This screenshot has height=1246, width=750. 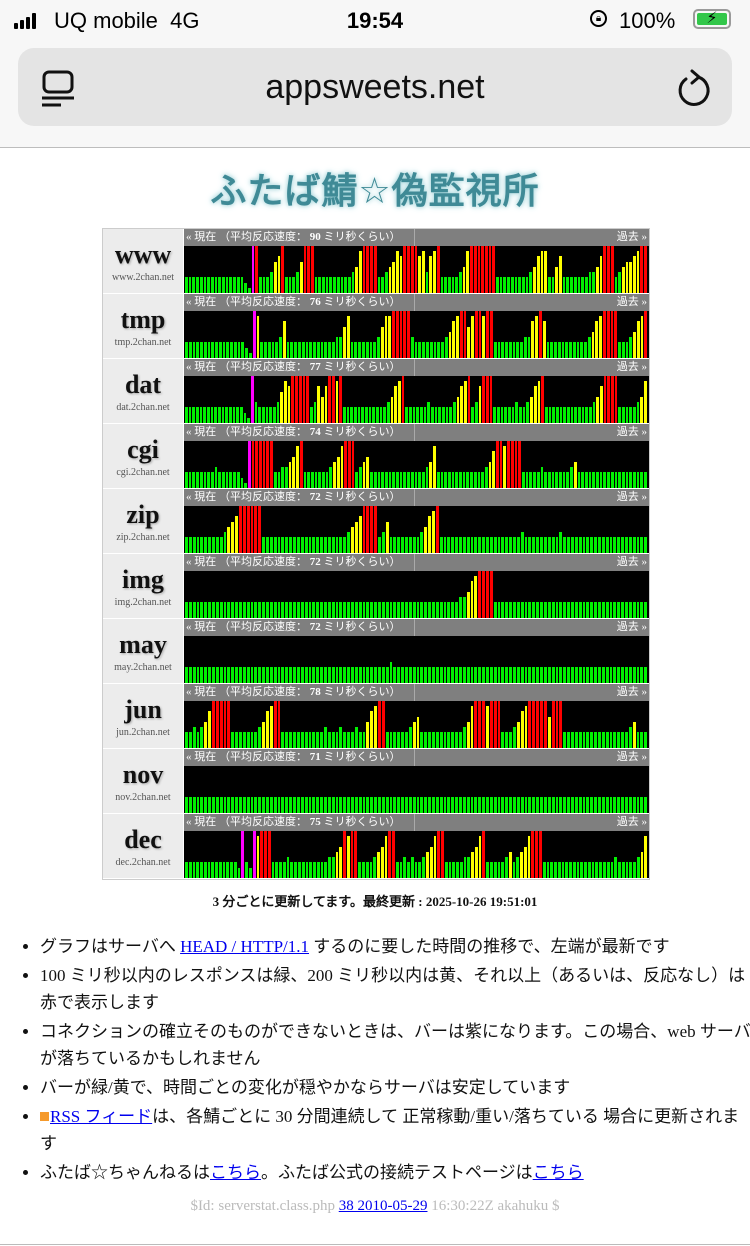 I want to click on note-text: 。ふたば公式の接続テストページは, so click(x=397, y=1172).